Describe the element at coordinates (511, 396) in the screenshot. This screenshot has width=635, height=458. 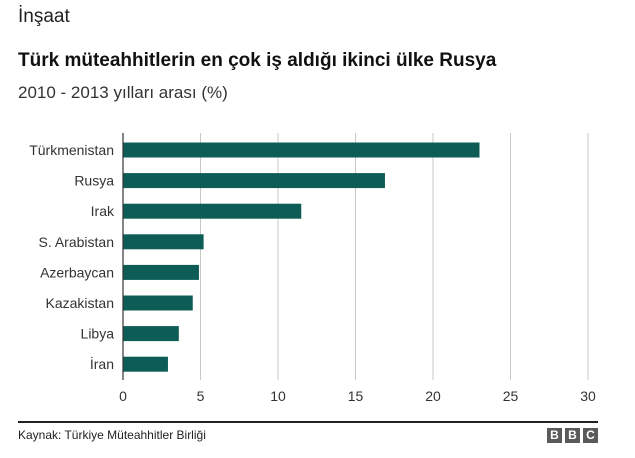
I see `x-tick-label: 25` at that location.